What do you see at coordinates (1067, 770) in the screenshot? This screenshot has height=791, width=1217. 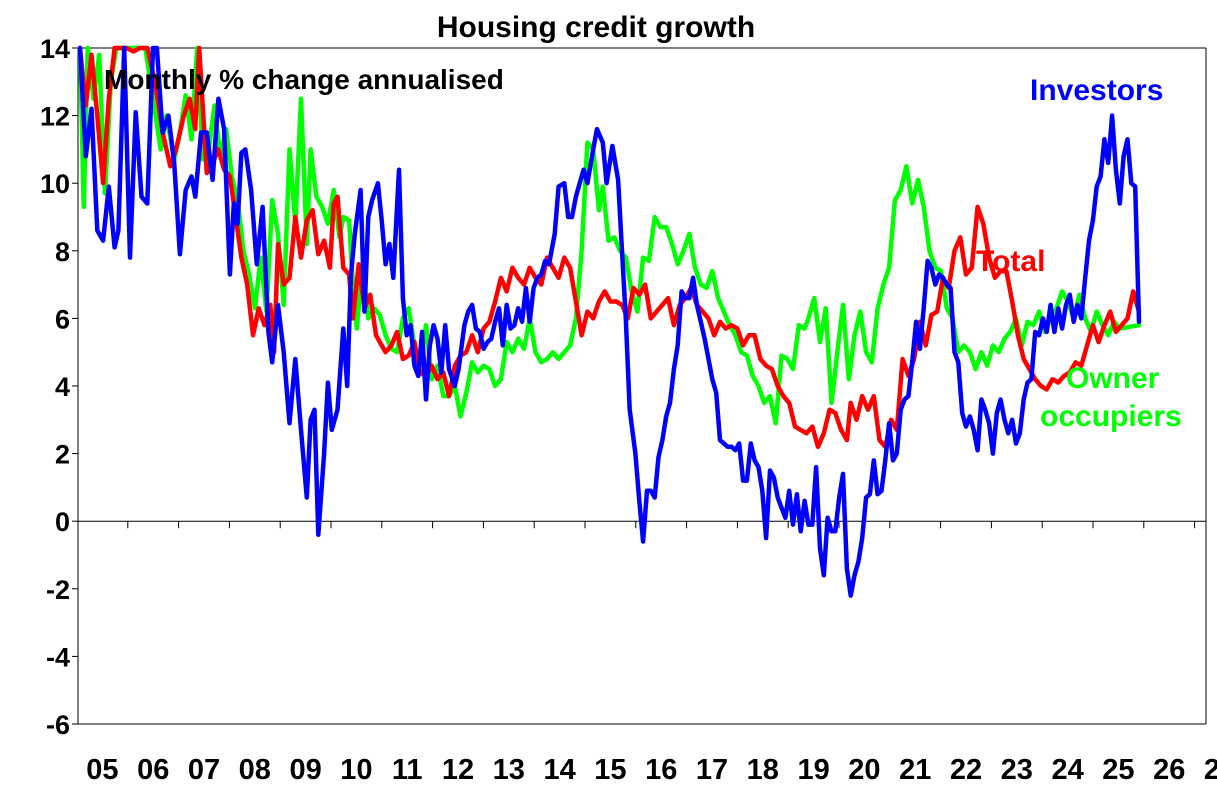 I see `x-tick-label: 24` at bounding box center [1067, 770].